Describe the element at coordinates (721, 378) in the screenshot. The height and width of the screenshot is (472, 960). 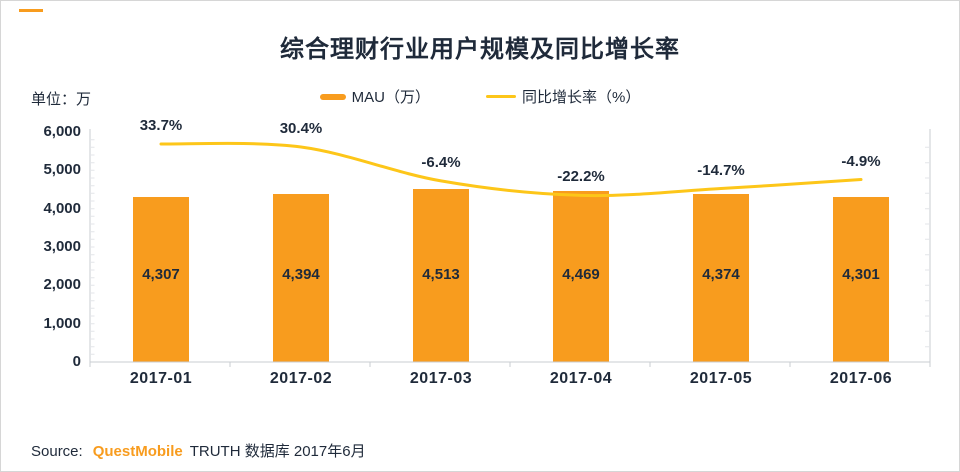
I see `x-axis-label: 2017-05` at that location.